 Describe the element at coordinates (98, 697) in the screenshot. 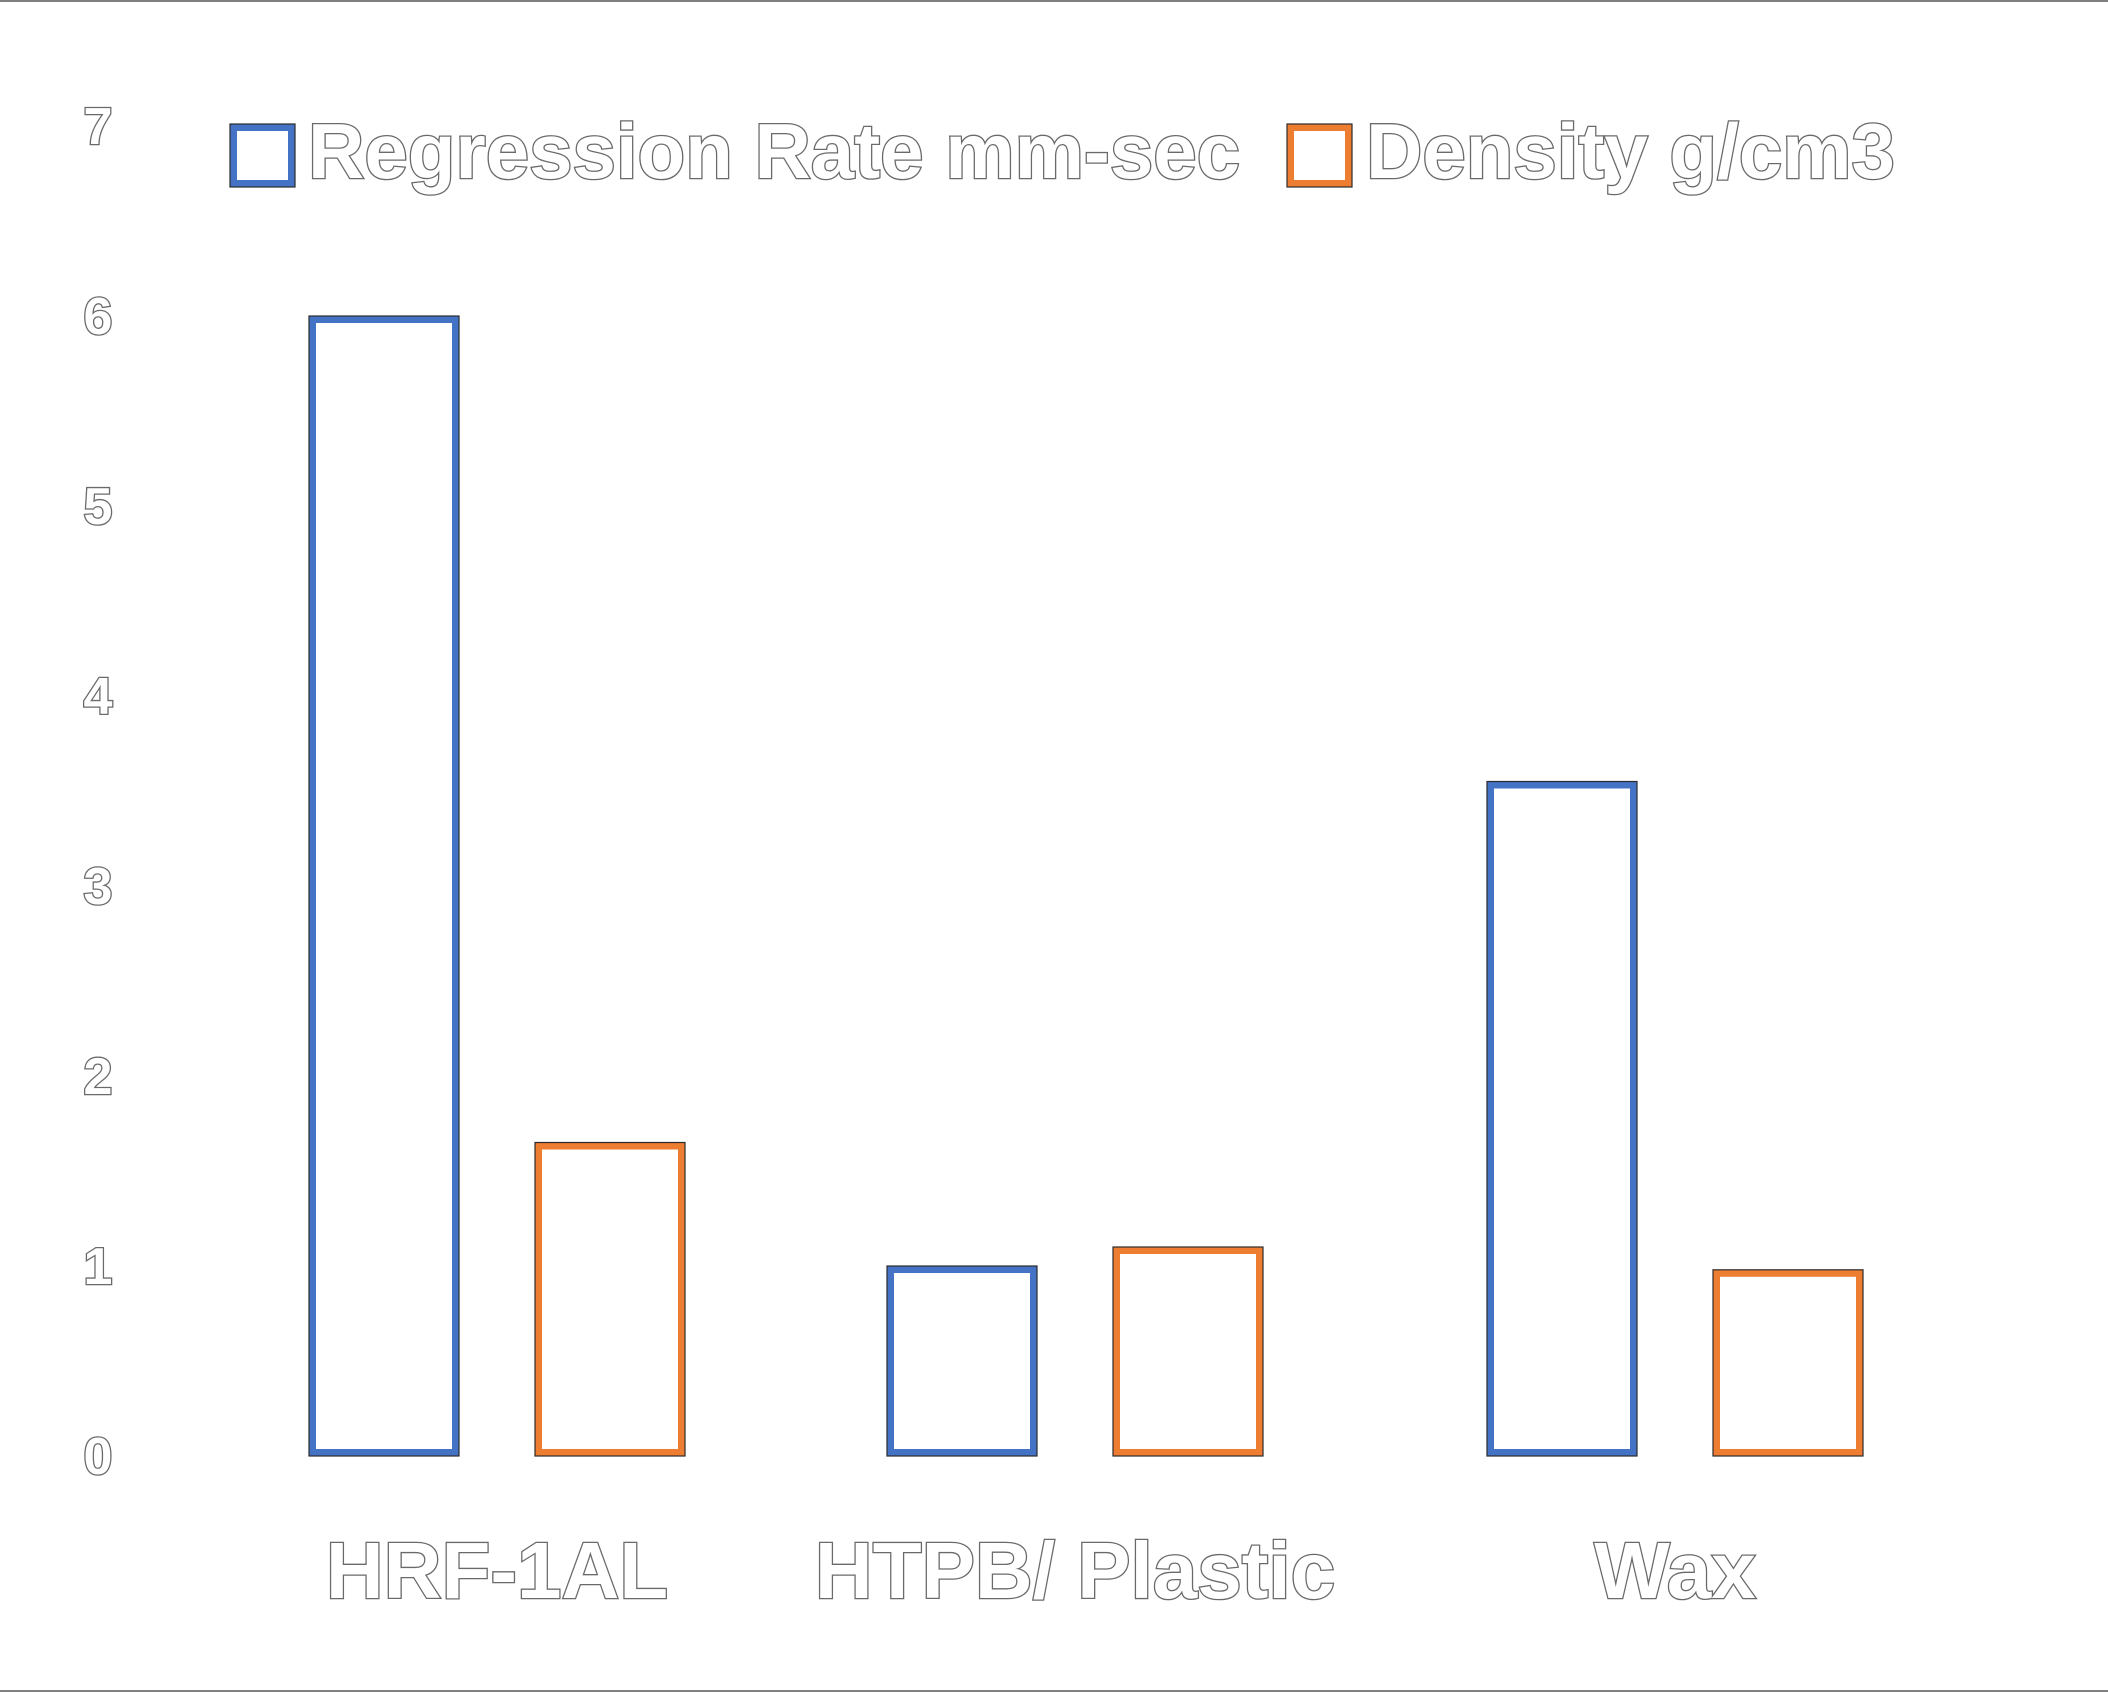

I see `y-tick-label: 4` at that location.